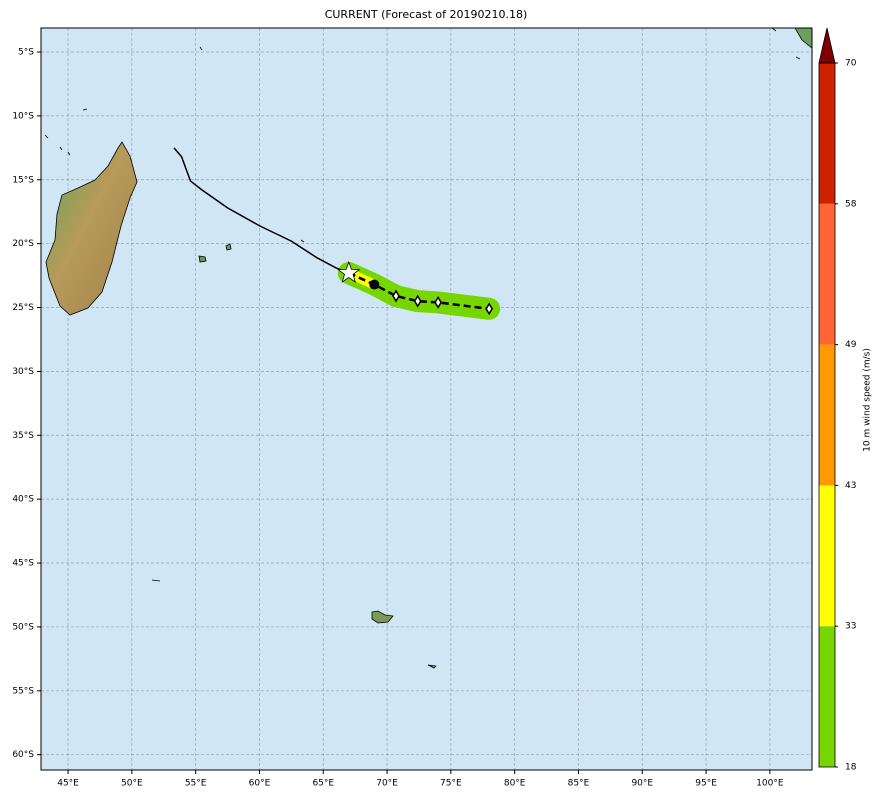 The height and width of the screenshot is (798, 882). What do you see at coordinates (851, 64) in the screenshot?
I see `colorbar-tick-label: 70` at bounding box center [851, 64].